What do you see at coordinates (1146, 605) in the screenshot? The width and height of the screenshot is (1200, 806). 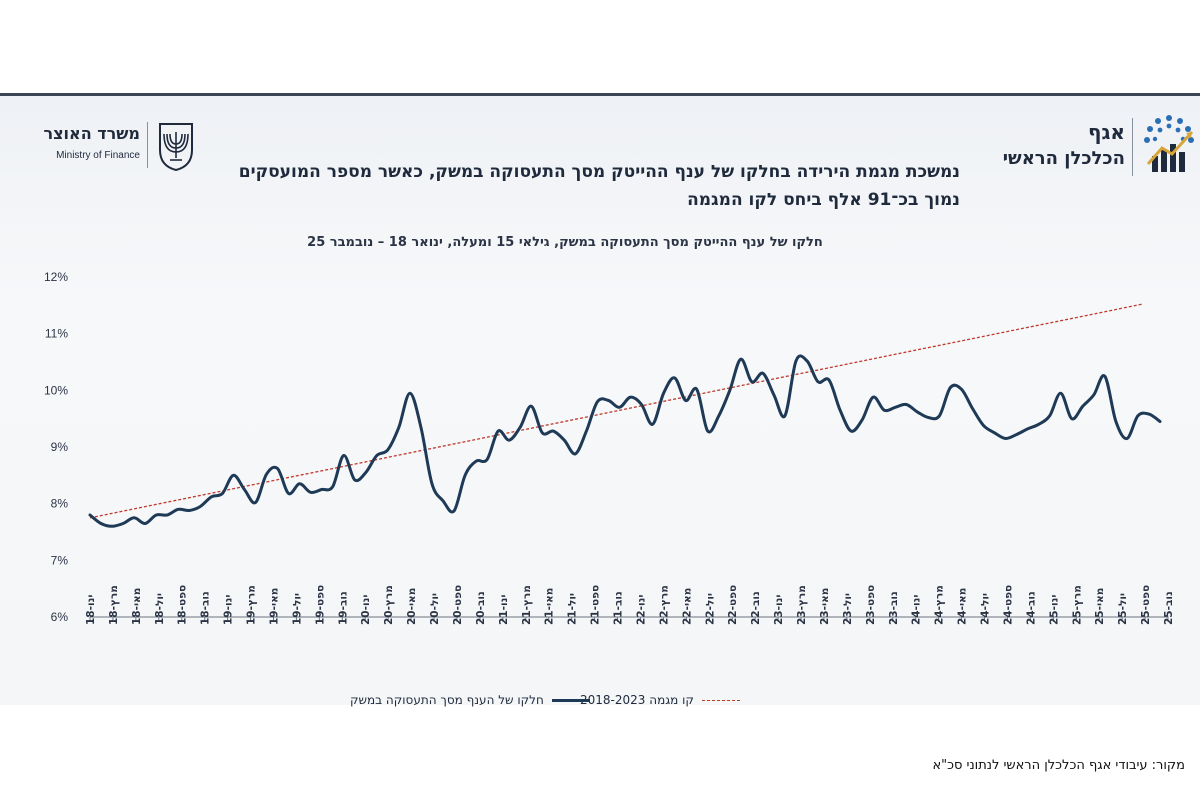 I see `x-tick-label: ספט-25` at bounding box center [1146, 605].